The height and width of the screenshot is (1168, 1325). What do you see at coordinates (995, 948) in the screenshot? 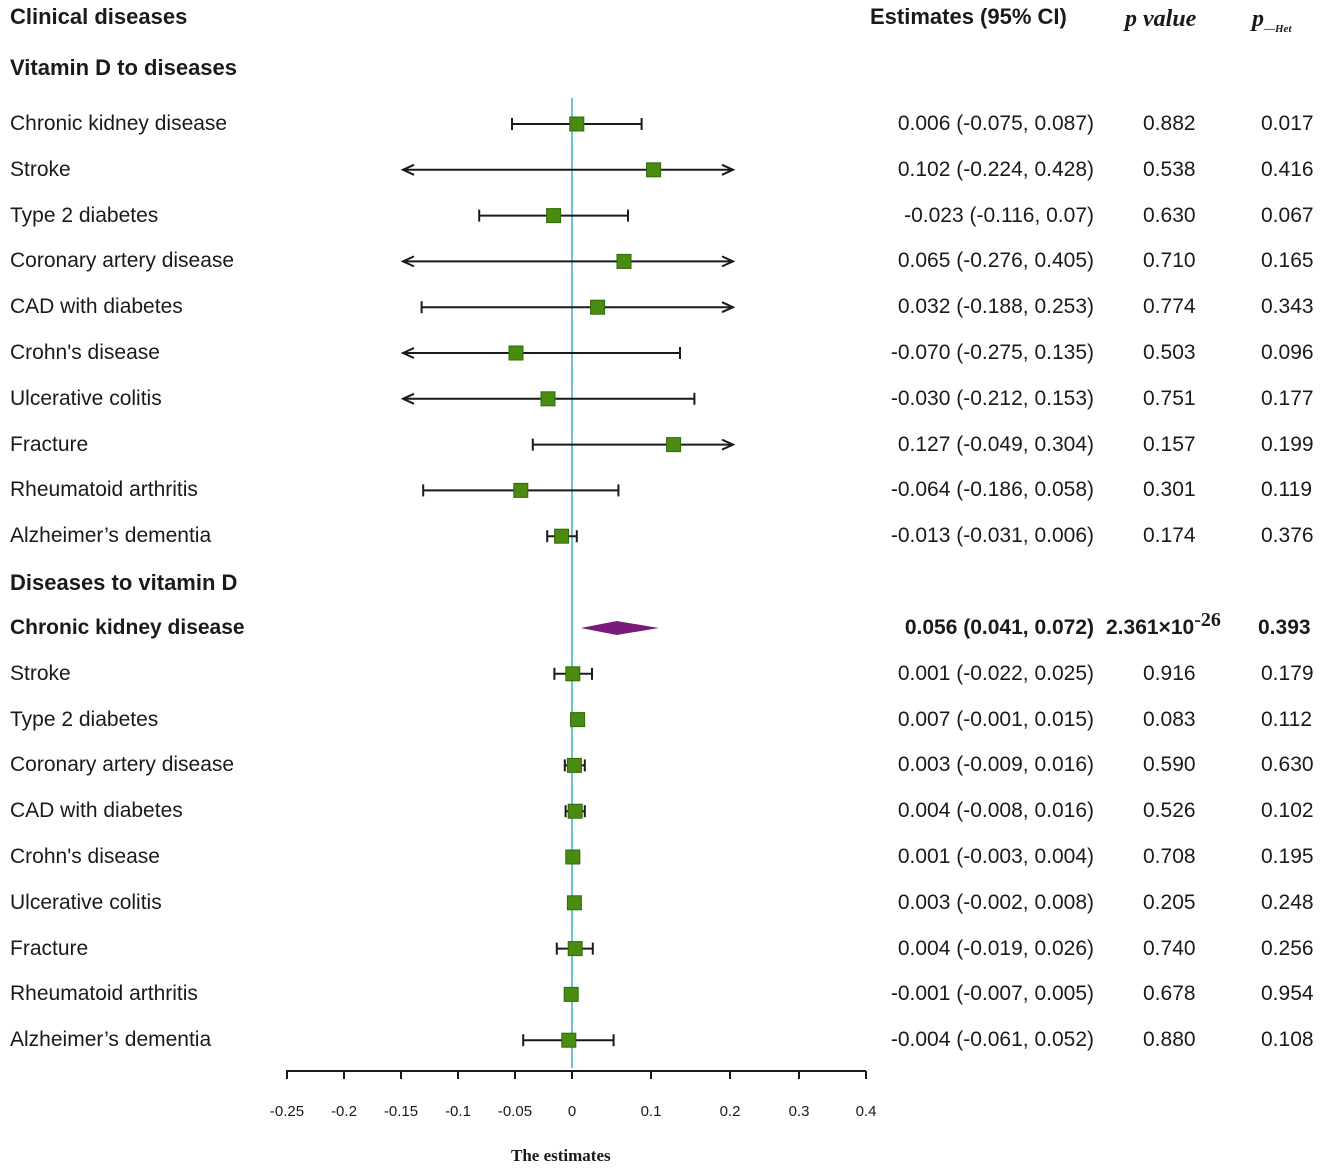
I see `row-estimate: 0.004 (-0.019, 0.026)` at bounding box center [995, 948].